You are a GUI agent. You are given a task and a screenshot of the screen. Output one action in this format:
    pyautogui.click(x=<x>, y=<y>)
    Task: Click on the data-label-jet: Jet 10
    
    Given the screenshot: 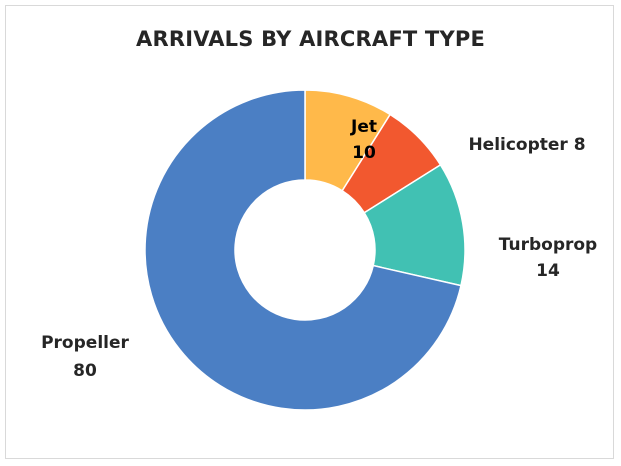 What is the action you would take?
    pyautogui.click(x=363, y=140)
    